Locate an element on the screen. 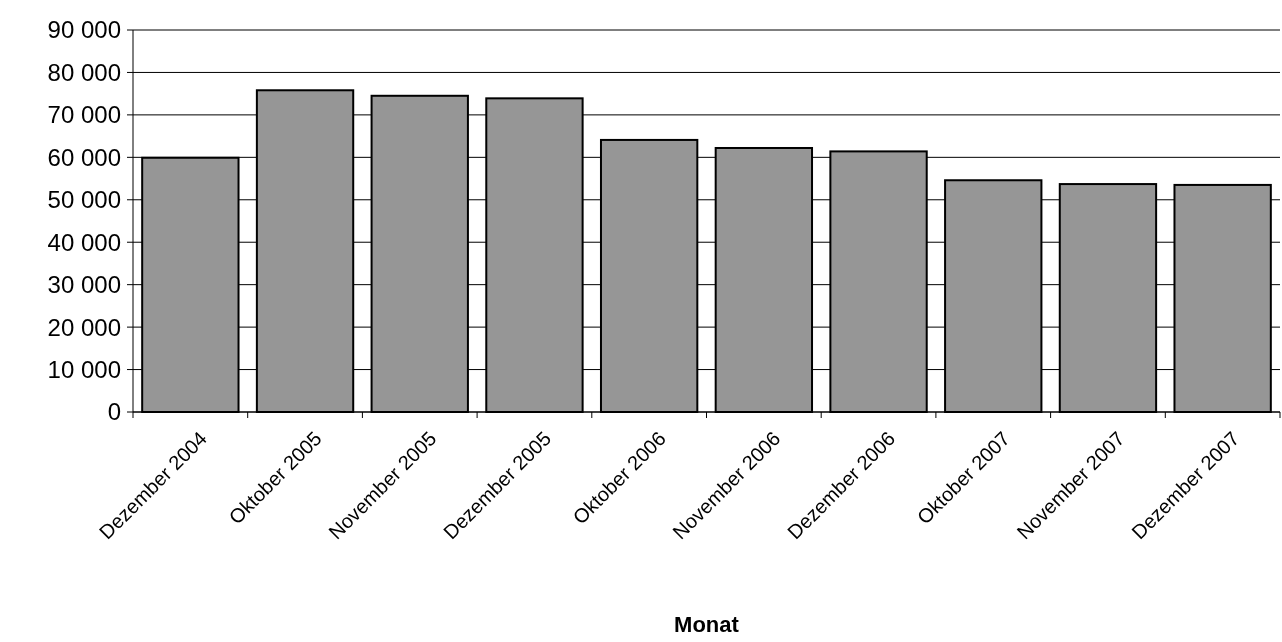  y-tick-label: 0 is located at coordinates (114, 412).